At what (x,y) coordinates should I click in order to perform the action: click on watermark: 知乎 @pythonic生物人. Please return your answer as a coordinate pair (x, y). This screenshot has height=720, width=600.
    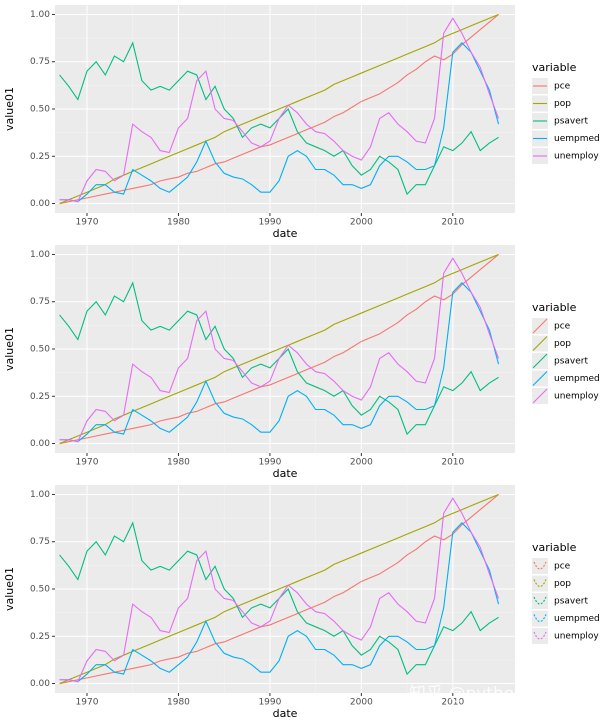
    Looking at the image, I should click on (499, 694).